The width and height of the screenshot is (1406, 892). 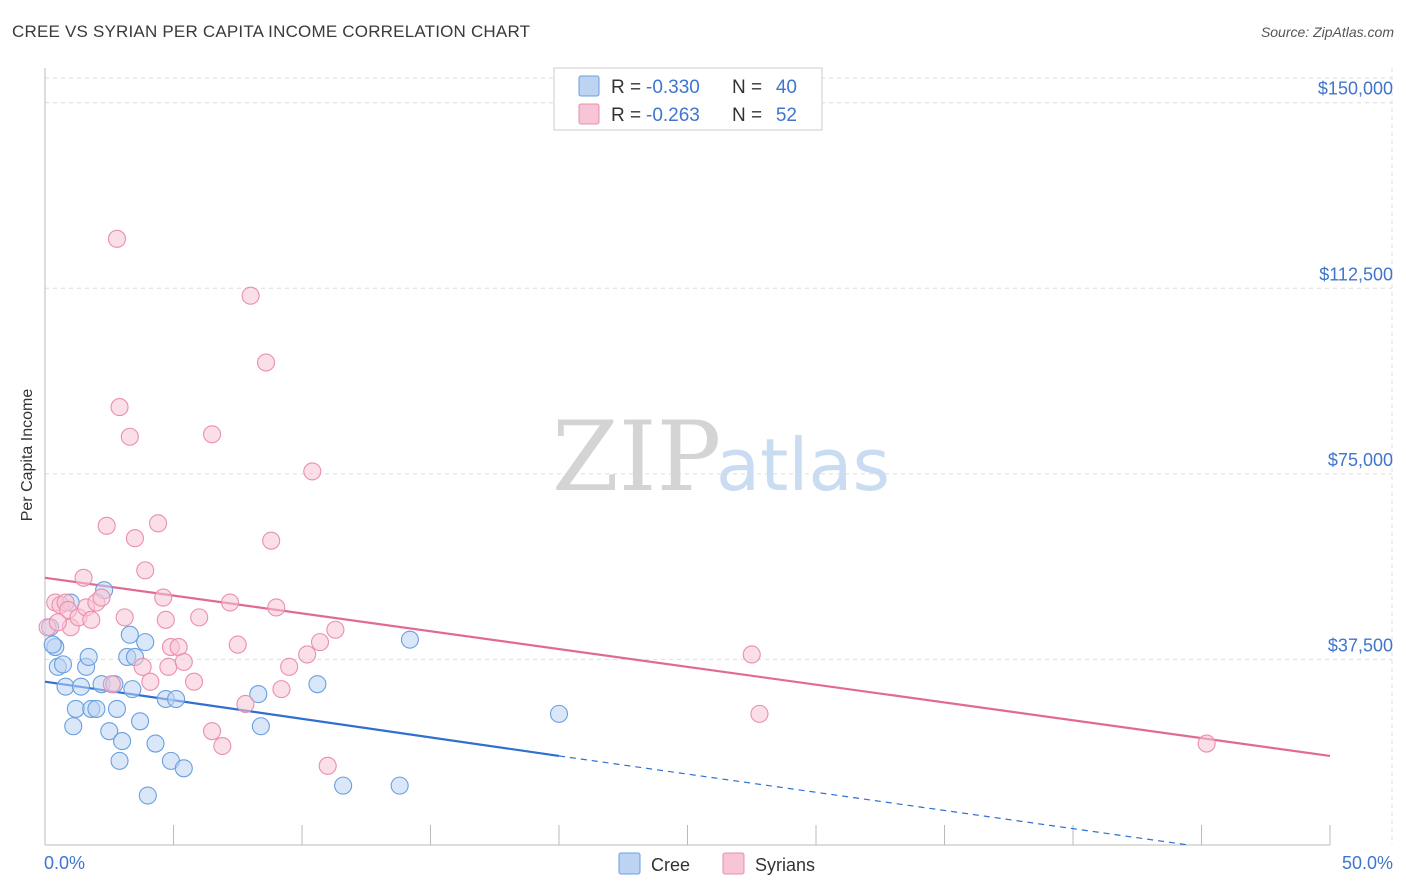 I want to click on series-cree, so click(x=305, y=693).